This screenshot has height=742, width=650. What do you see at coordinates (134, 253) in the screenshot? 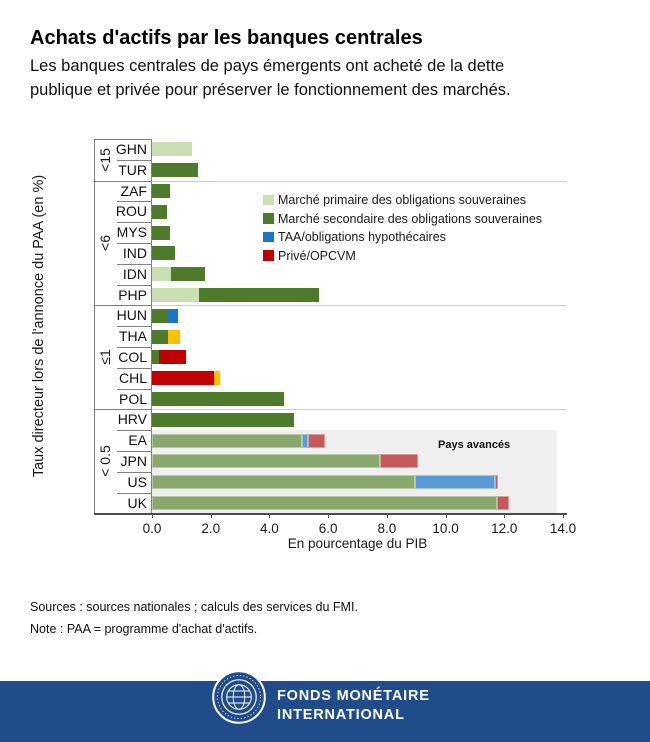
I see `country-label: IND` at bounding box center [134, 253].